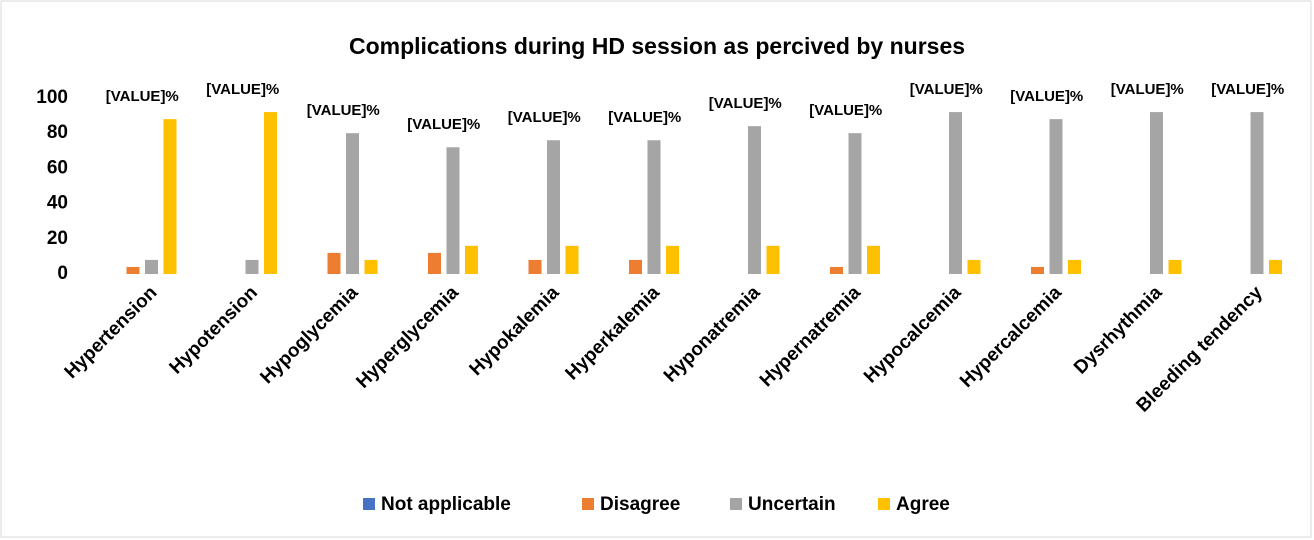 This screenshot has width=1314, height=540. Describe the element at coordinates (57, 132) in the screenshot. I see `y-tick-label: 80` at that location.